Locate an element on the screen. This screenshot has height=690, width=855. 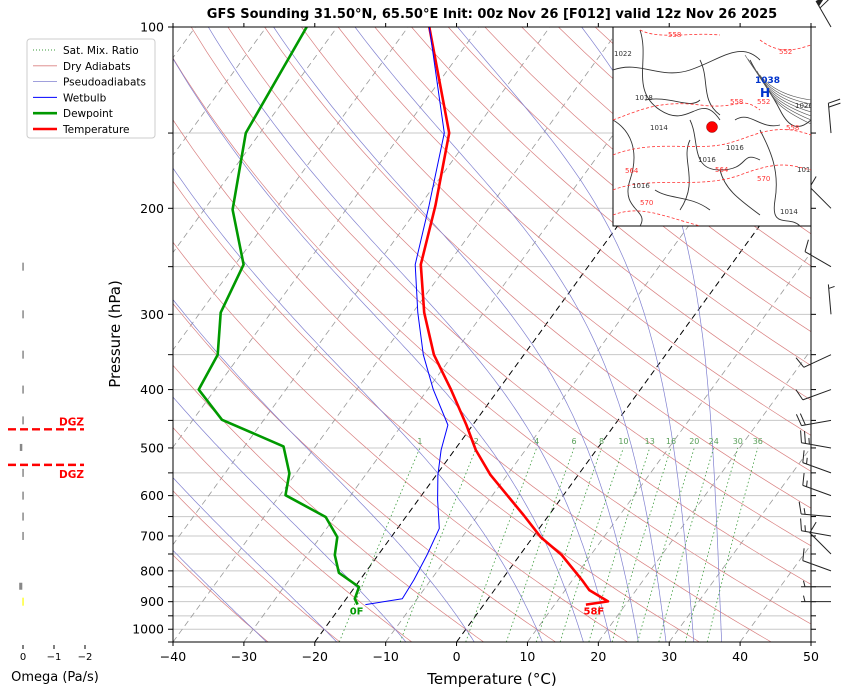
legend-label: Dewpoint is located at coordinates (88, 114).